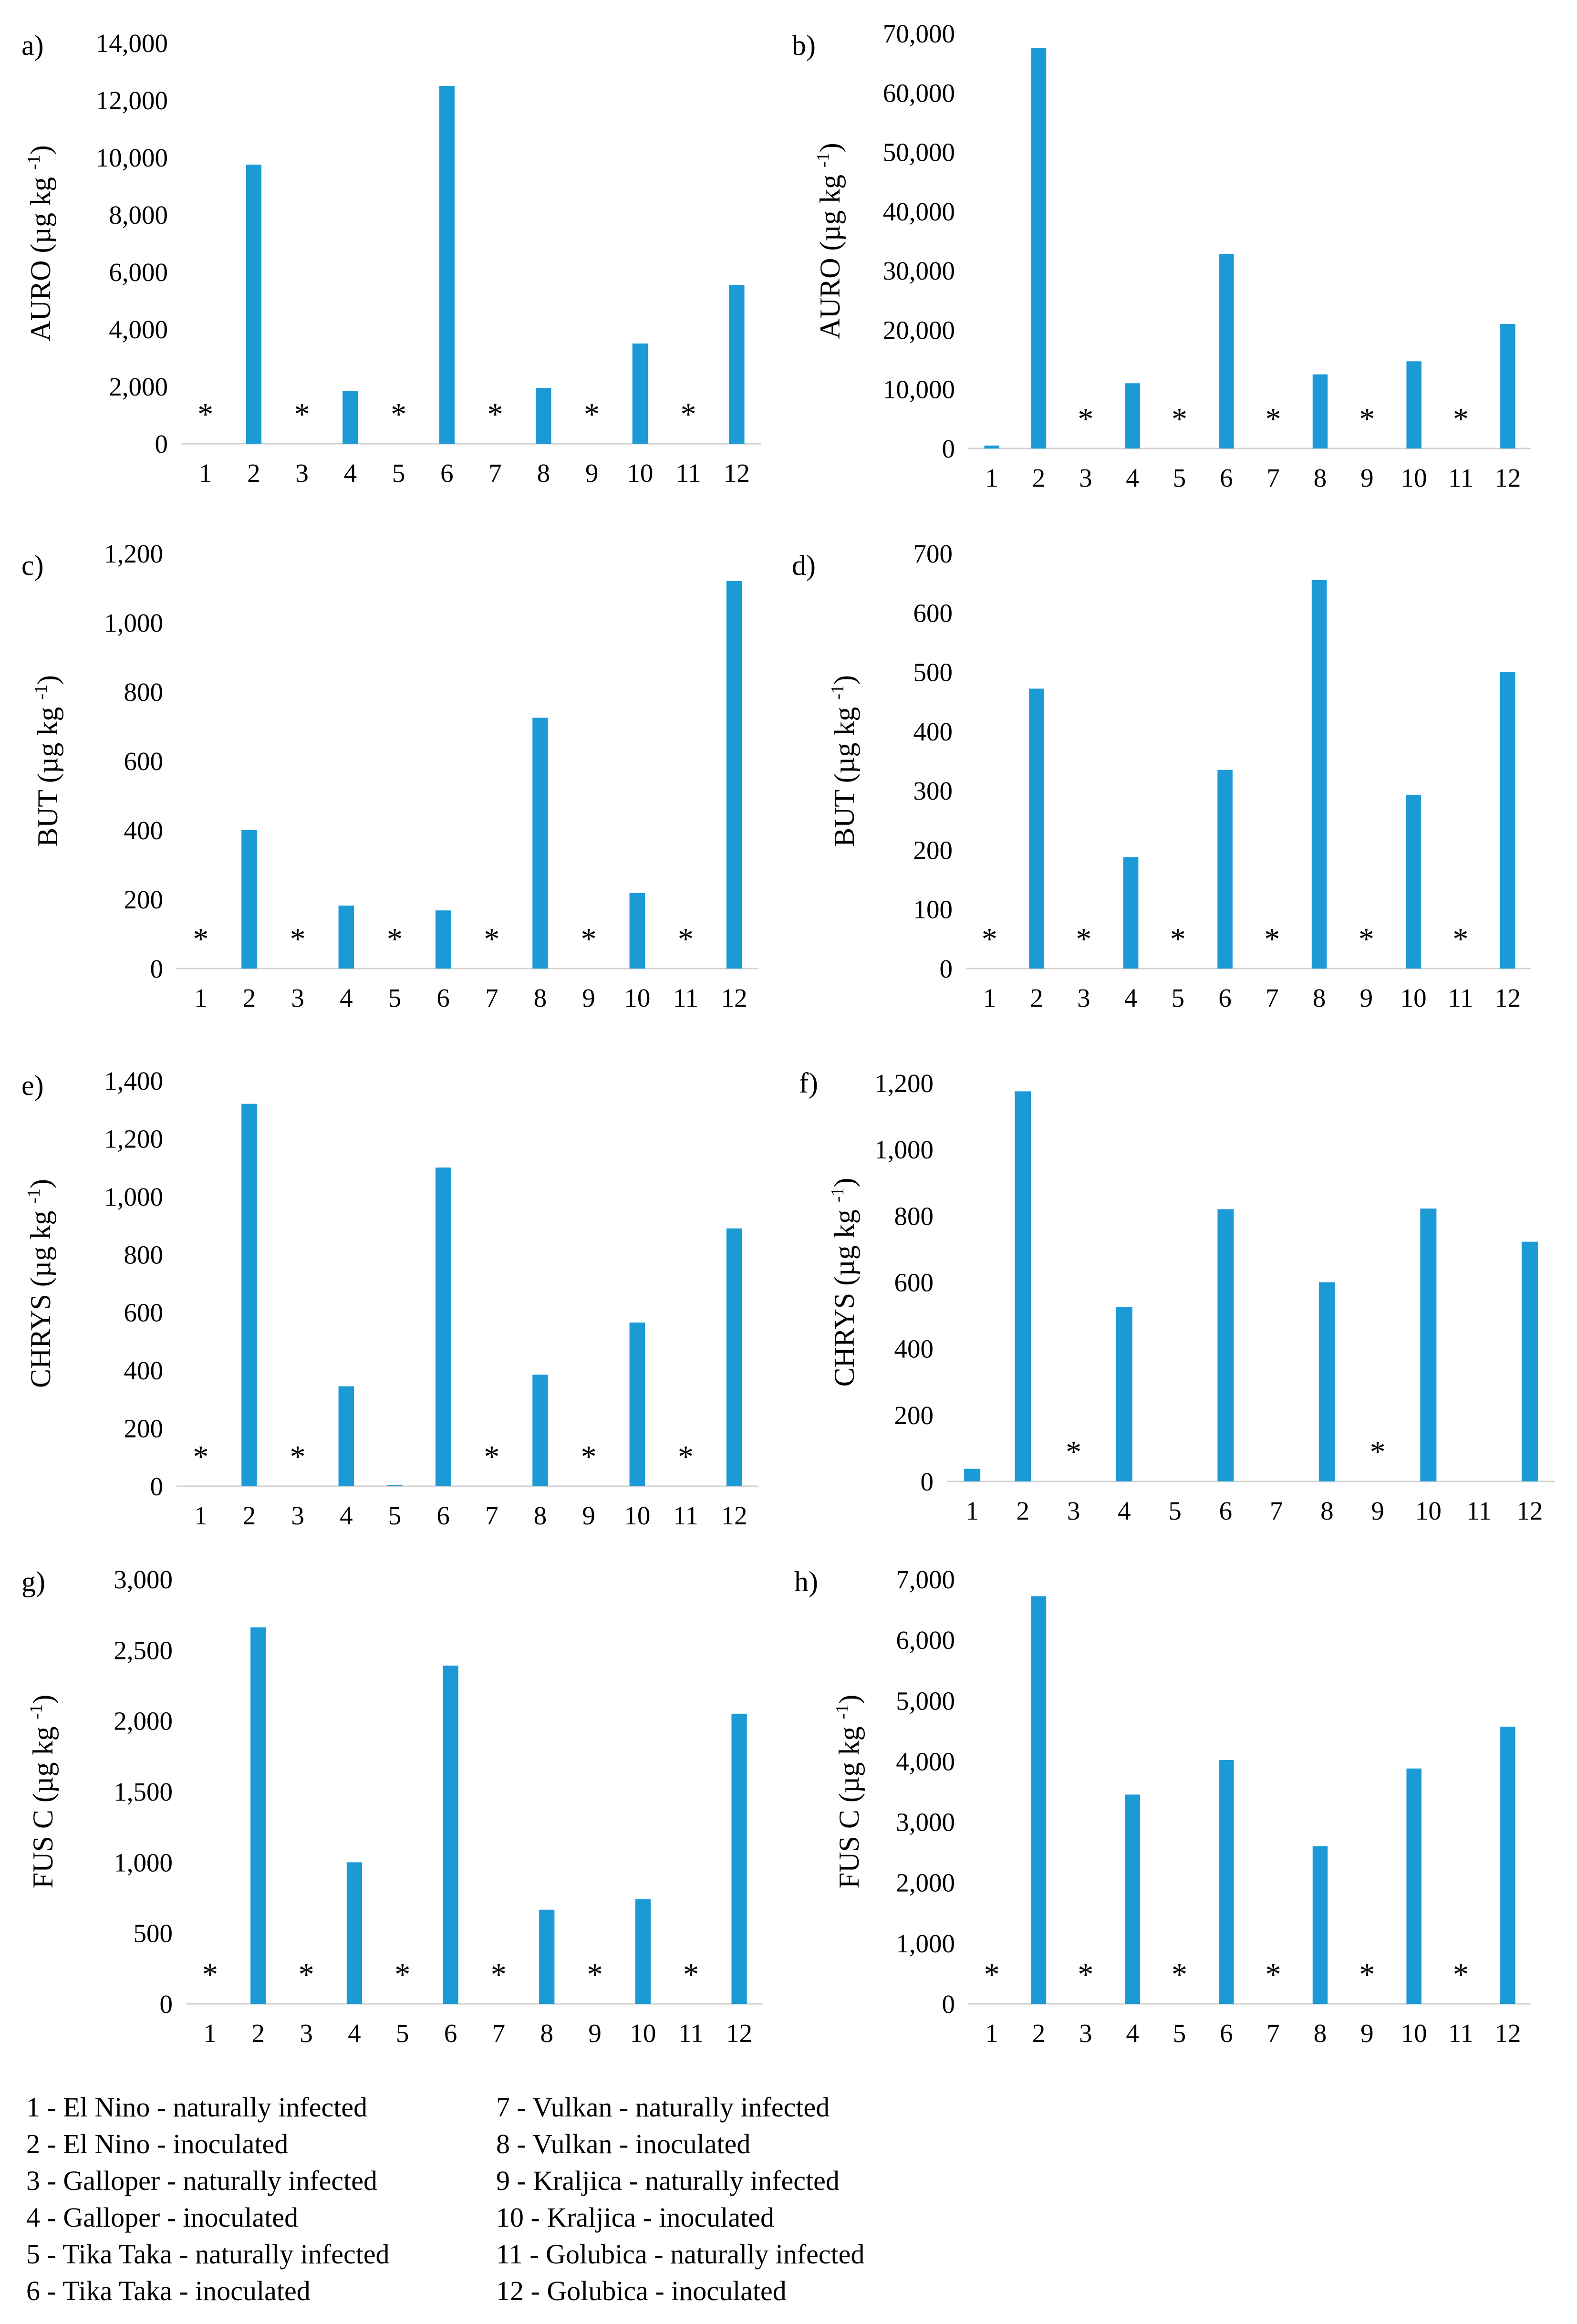  I want to click on y-tick-label: 50,000, so click(919, 152).